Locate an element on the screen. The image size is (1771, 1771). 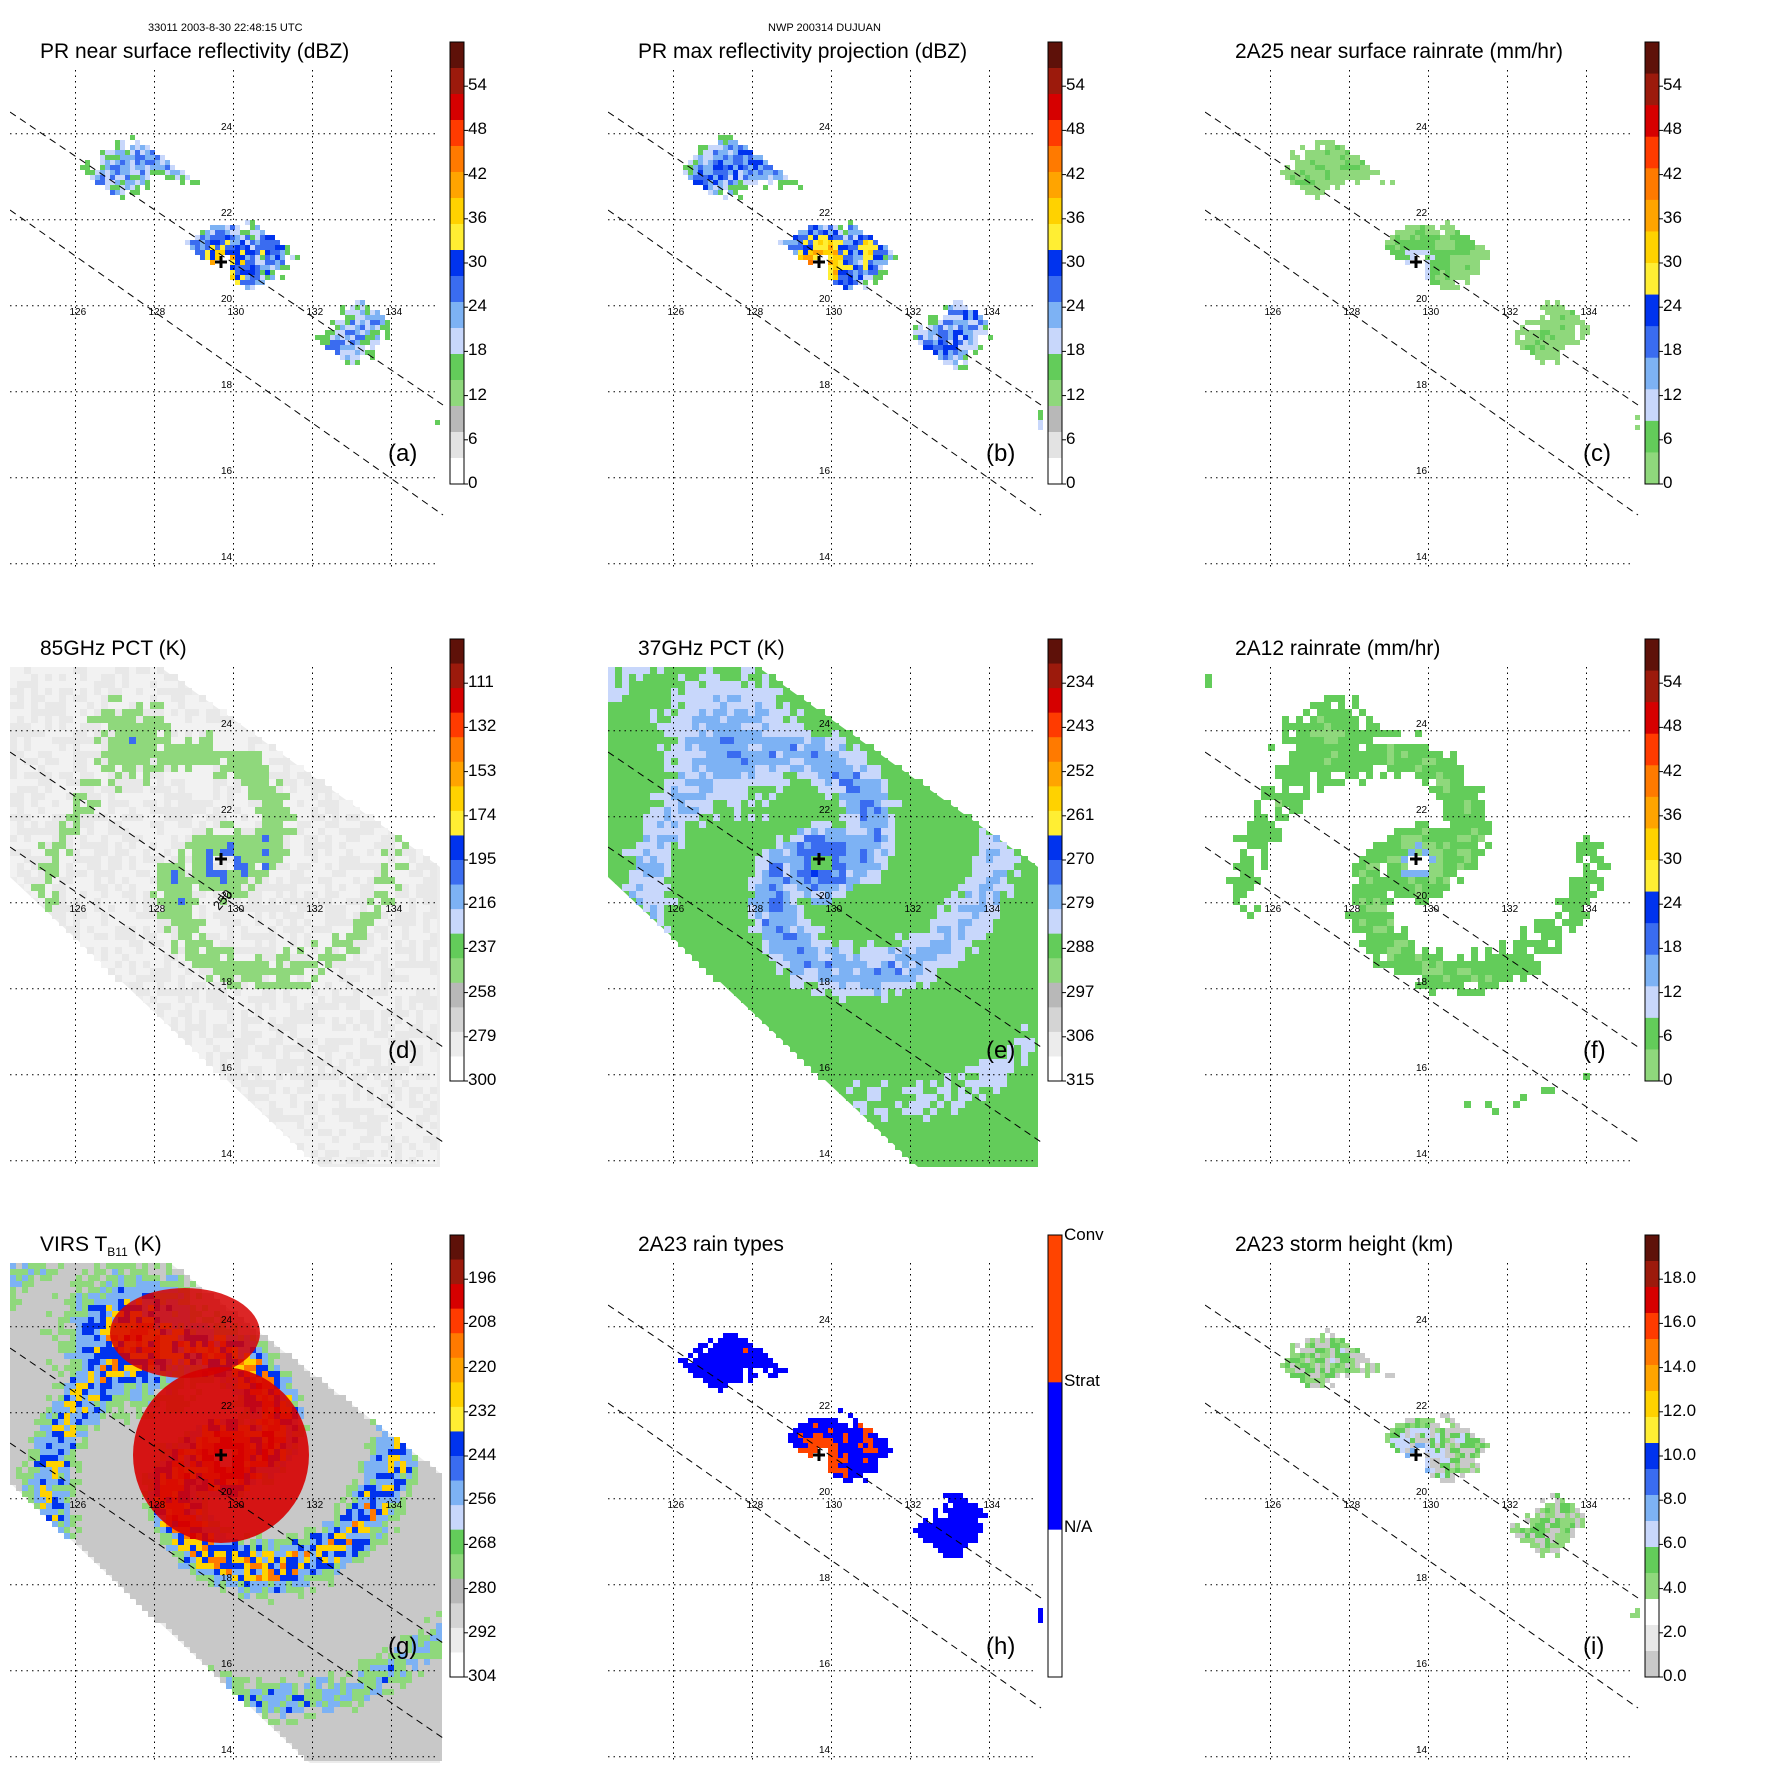
map-plot-d: 126128130132134136242220181614250 is located at coordinates (227, 917).